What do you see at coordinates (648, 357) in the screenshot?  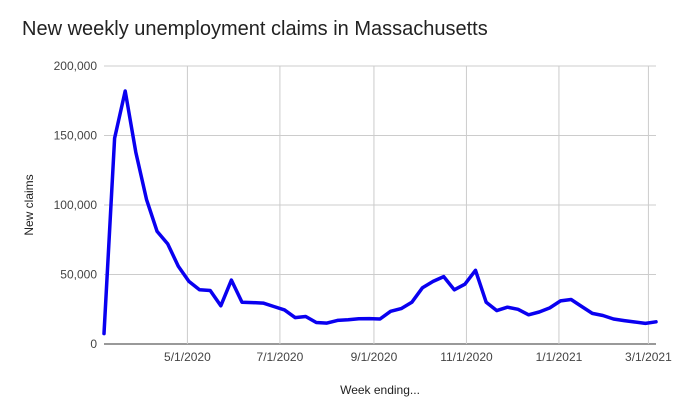 I see `x-tick-label: 3/1/2021` at bounding box center [648, 357].